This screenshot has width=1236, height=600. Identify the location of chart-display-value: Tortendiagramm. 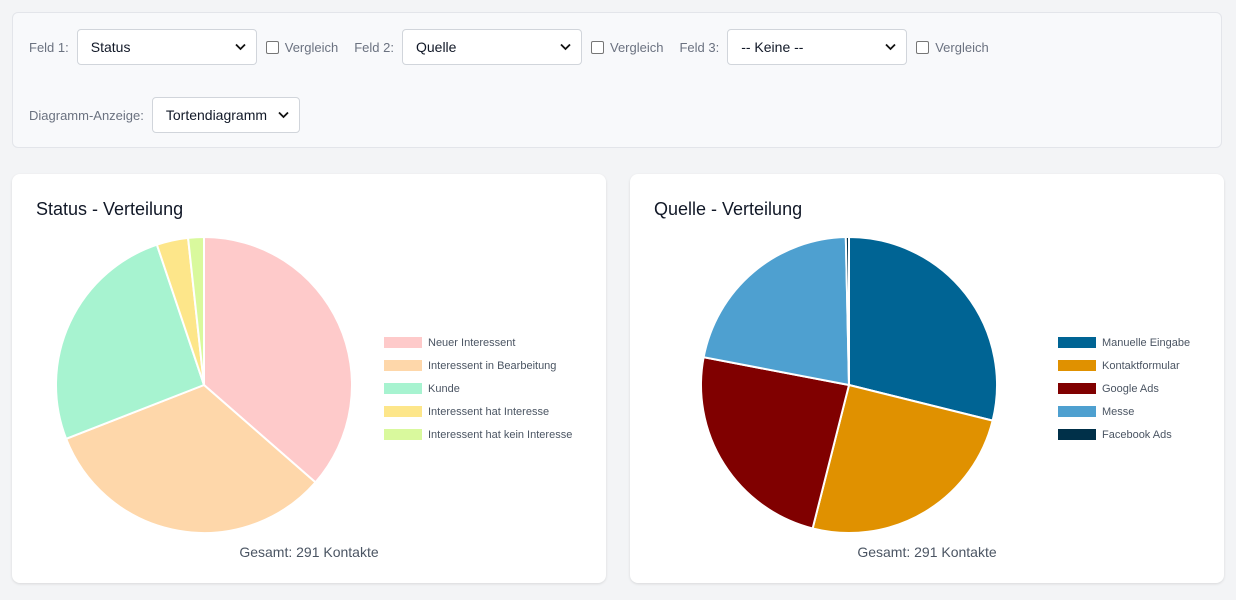
(216, 115).